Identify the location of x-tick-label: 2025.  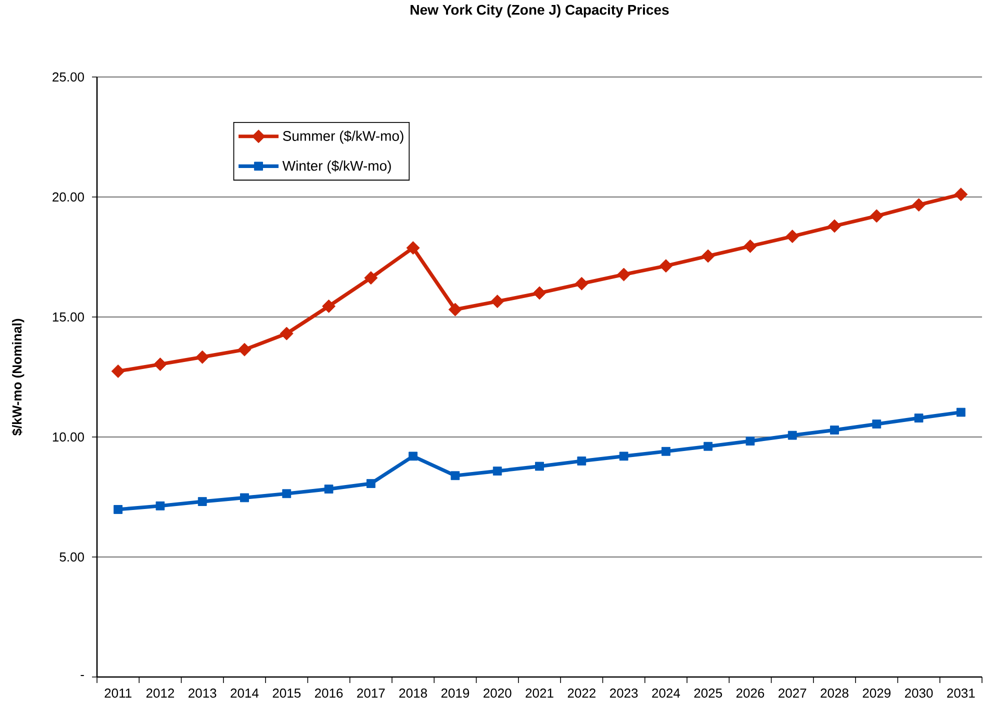
(708, 693).